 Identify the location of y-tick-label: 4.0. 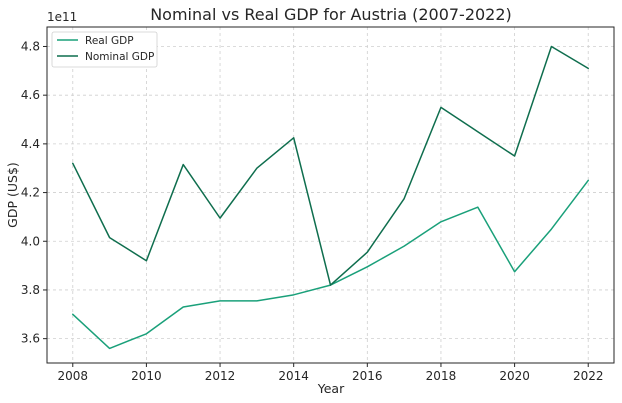
(30, 241).